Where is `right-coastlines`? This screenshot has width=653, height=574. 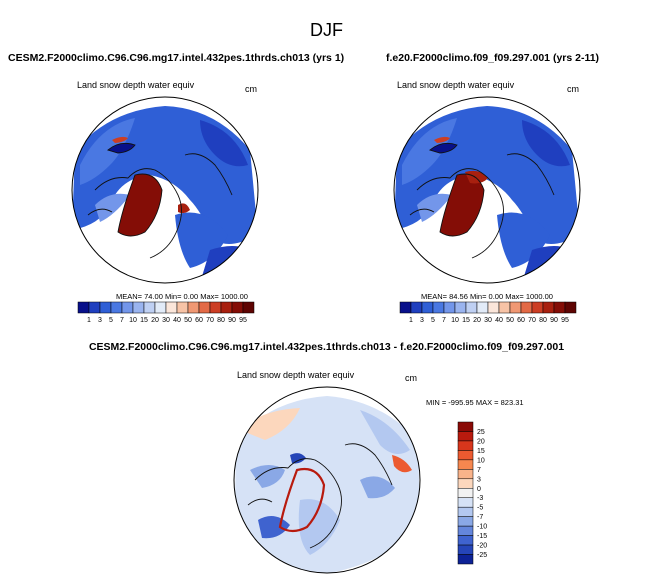
right-coastlines is located at coordinates (482, 200).